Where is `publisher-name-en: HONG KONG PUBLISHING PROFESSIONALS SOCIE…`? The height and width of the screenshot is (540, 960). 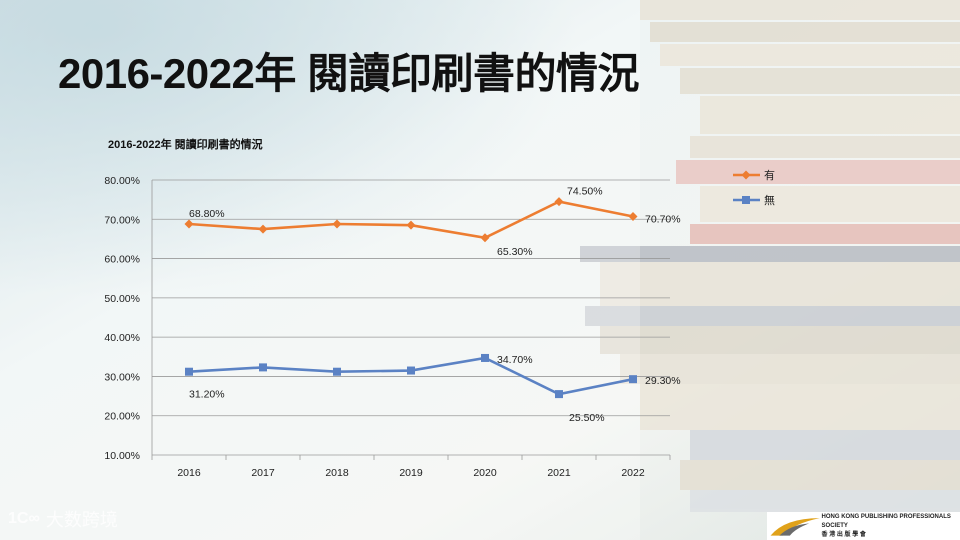 publisher-name-en: HONG KONG PUBLISHING PROFESSIONALS SOCIE… is located at coordinates (886, 521).